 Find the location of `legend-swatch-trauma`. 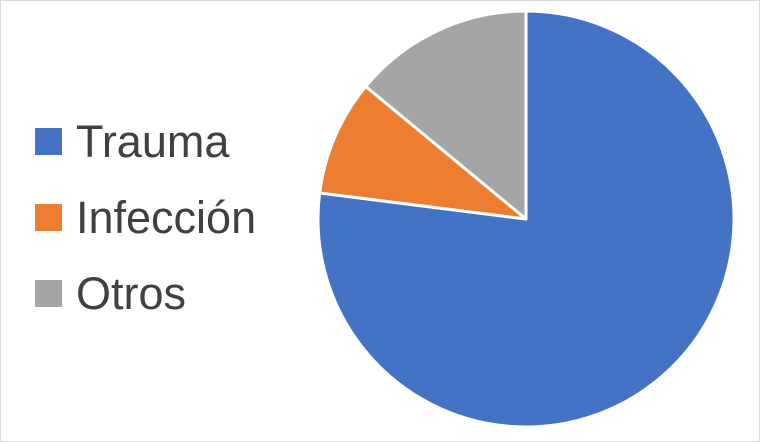

legend-swatch-trauma is located at coordinates (48, 141).